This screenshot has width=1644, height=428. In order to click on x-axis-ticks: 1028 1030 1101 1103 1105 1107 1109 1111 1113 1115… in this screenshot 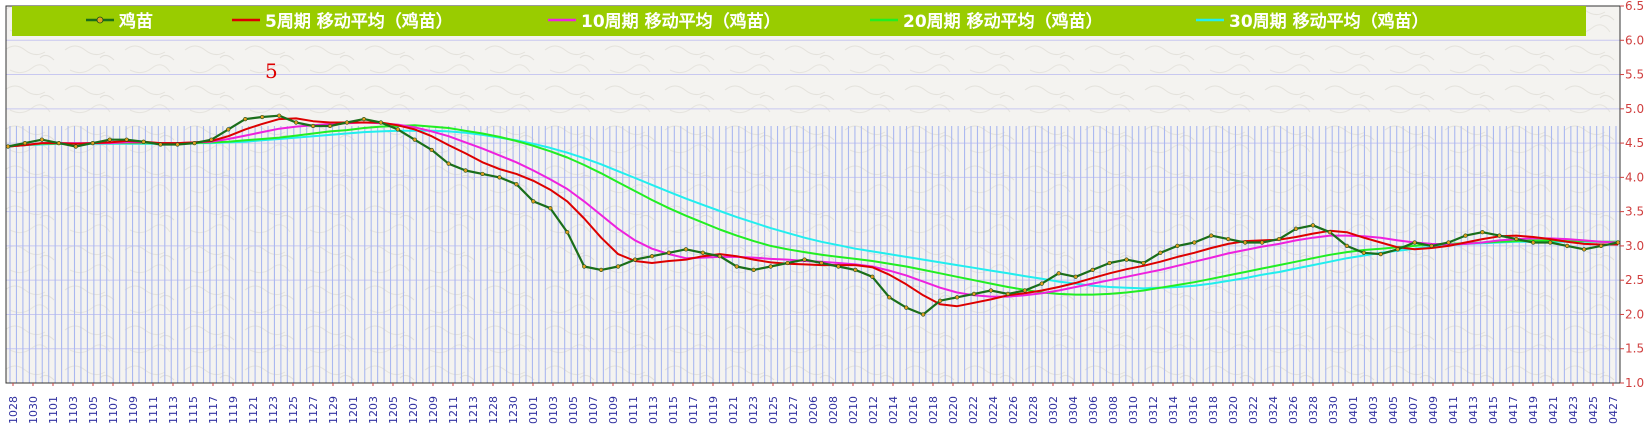, I will do `click(813, 403)`.